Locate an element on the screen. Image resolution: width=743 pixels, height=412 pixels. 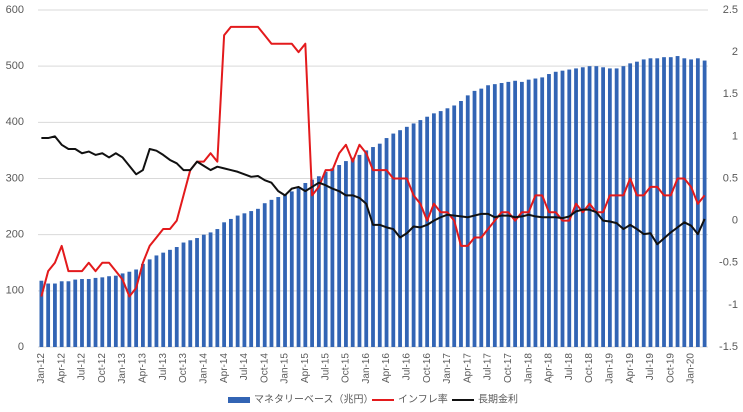
y-tick-label: 600 is located at coordinates (15, 10).